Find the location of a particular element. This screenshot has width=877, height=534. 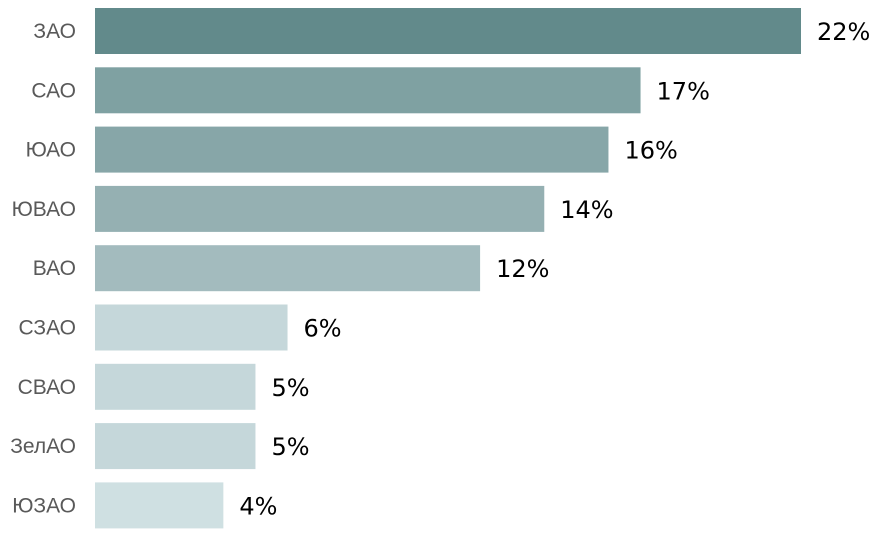

category-label: САО is located at coordinates (53, 90).